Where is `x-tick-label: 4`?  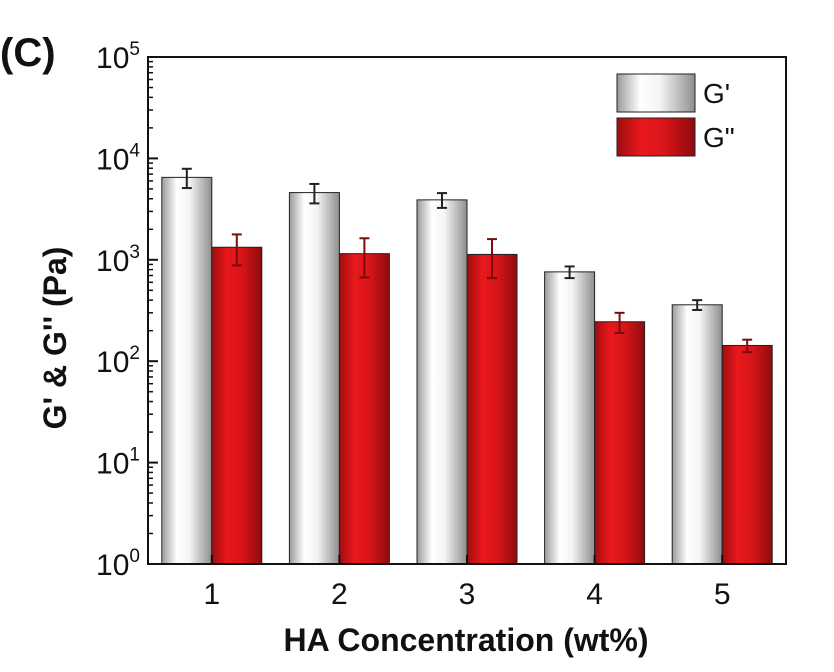 x-tick-label: 4 is located at coordinates (594, 594).